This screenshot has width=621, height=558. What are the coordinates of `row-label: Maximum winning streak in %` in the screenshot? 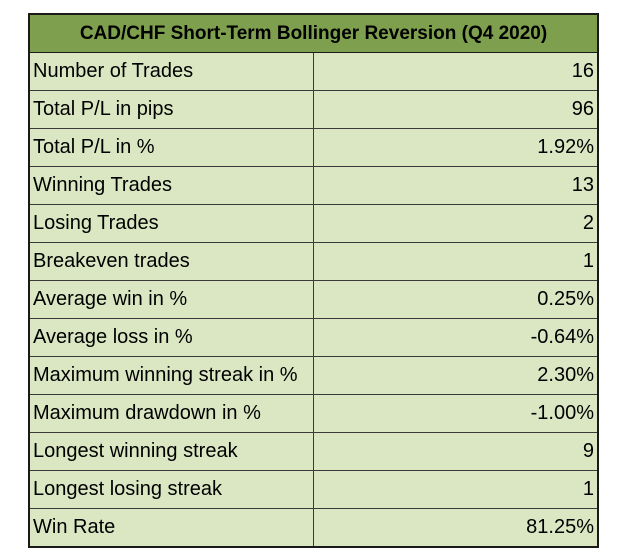 It's located at (172, 375).